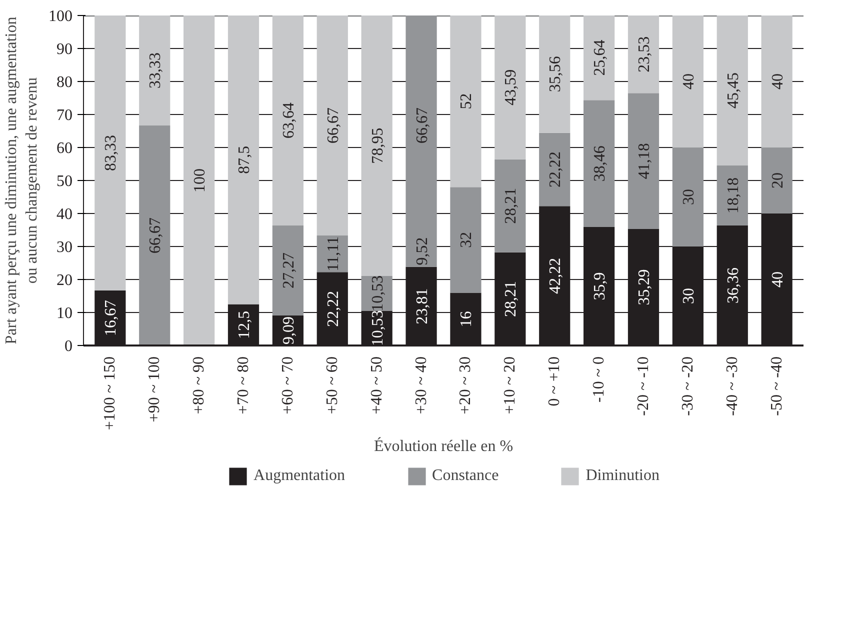  I want to click on data-label: 41,18, so click(644, 161).